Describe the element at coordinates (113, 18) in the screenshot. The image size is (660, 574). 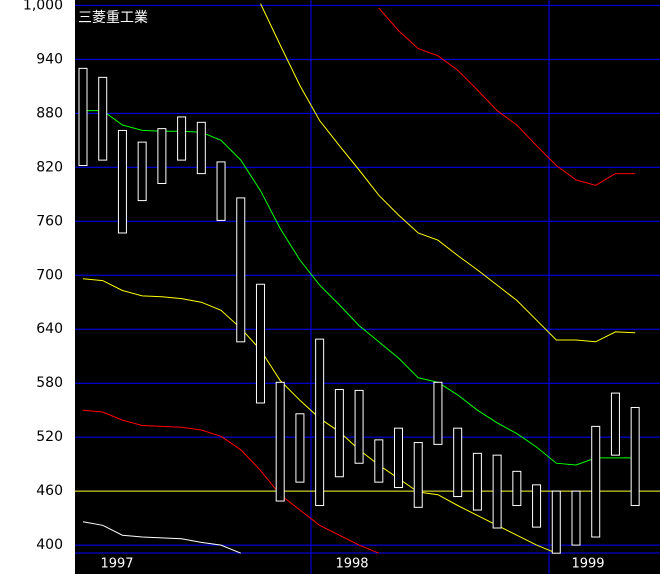
I see `chart-title: 三菱重工業` at that location.